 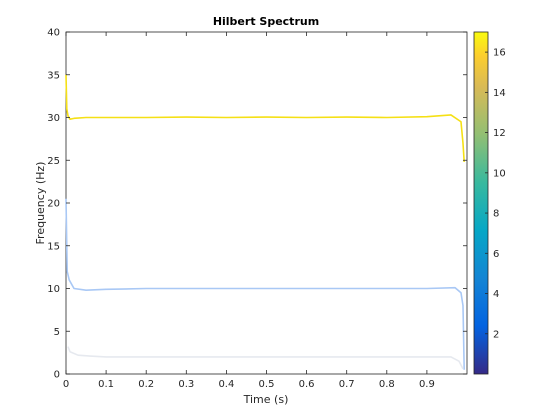 I want to click on chart-title: Hilbert Spectrum, so click(x=266, y=21).